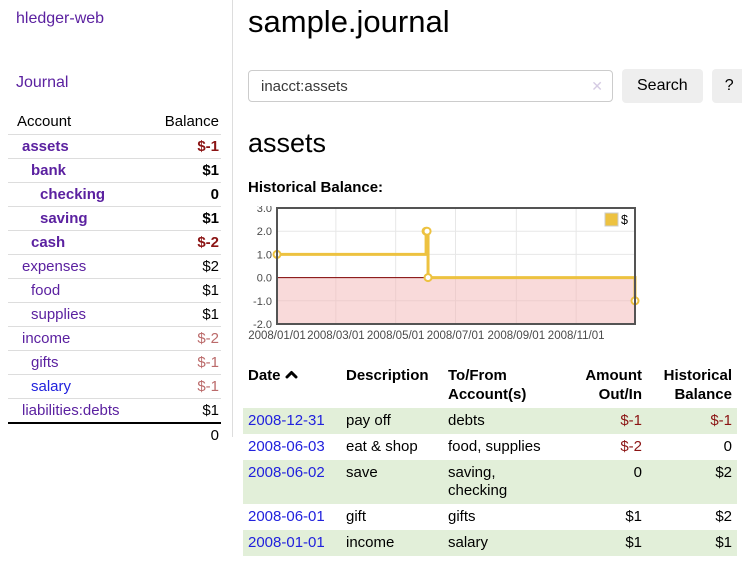  Describe the element at coordinates (517, 336) in the screenshot. I see `svg-text: 2008/09/01` at that location.